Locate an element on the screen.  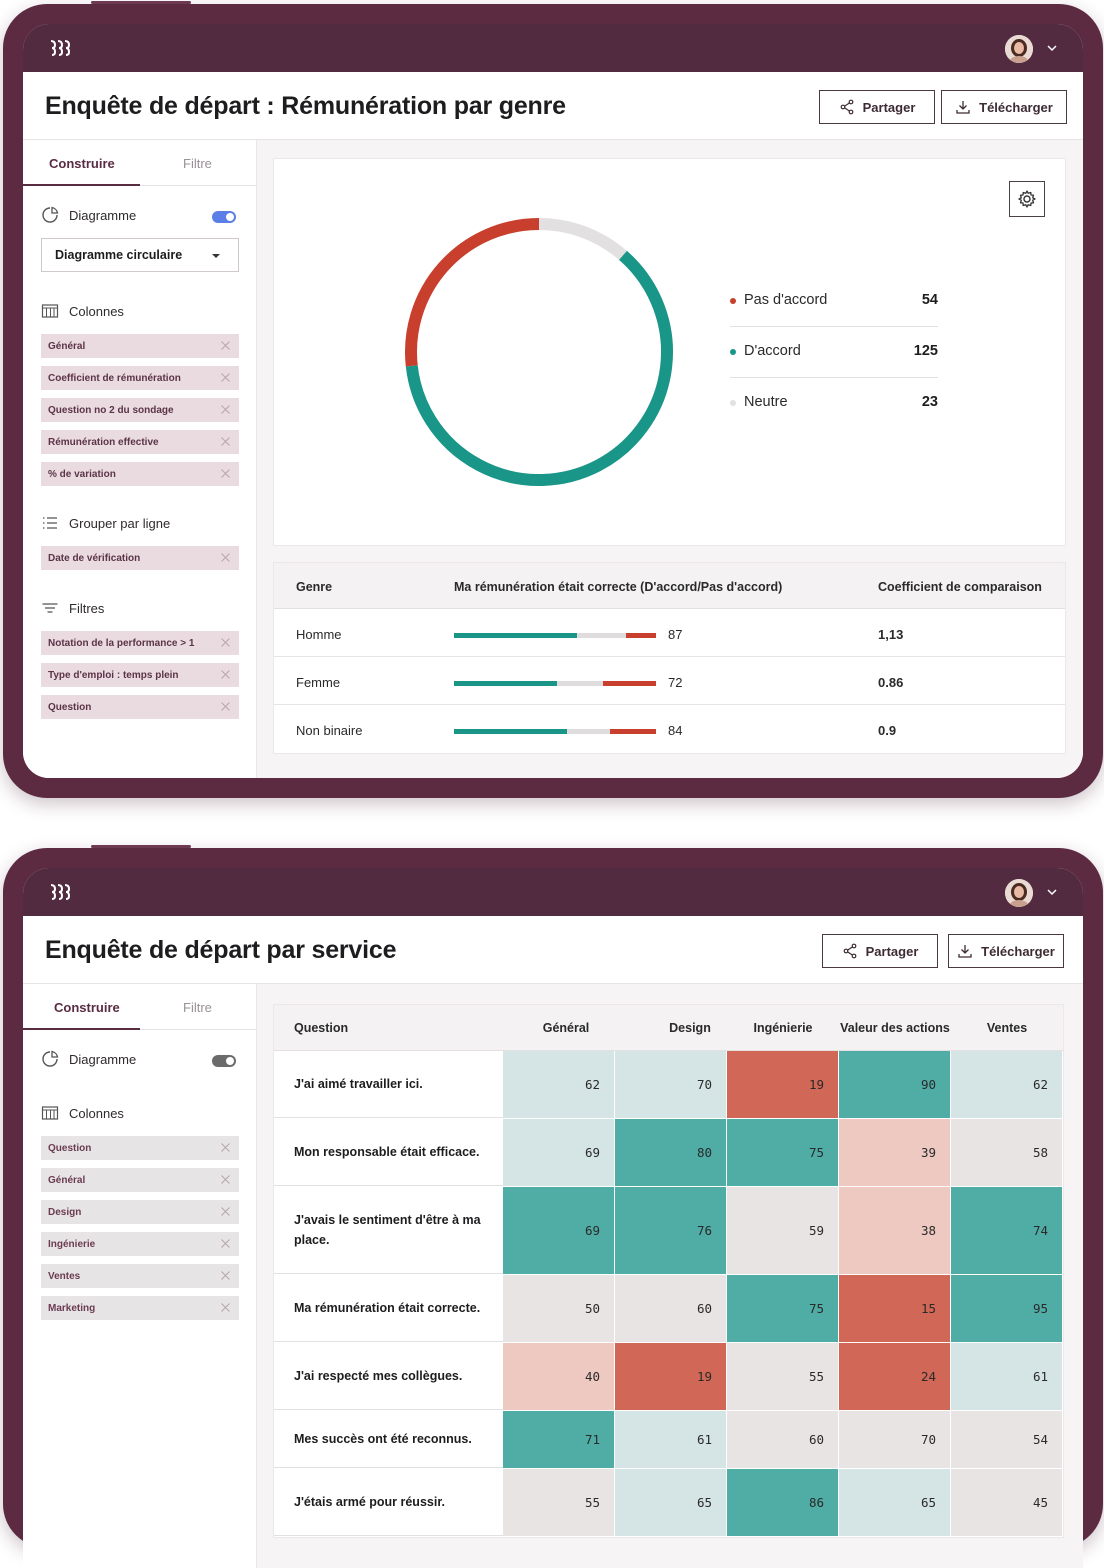
filter-icon is located at coordinates (50, 608).